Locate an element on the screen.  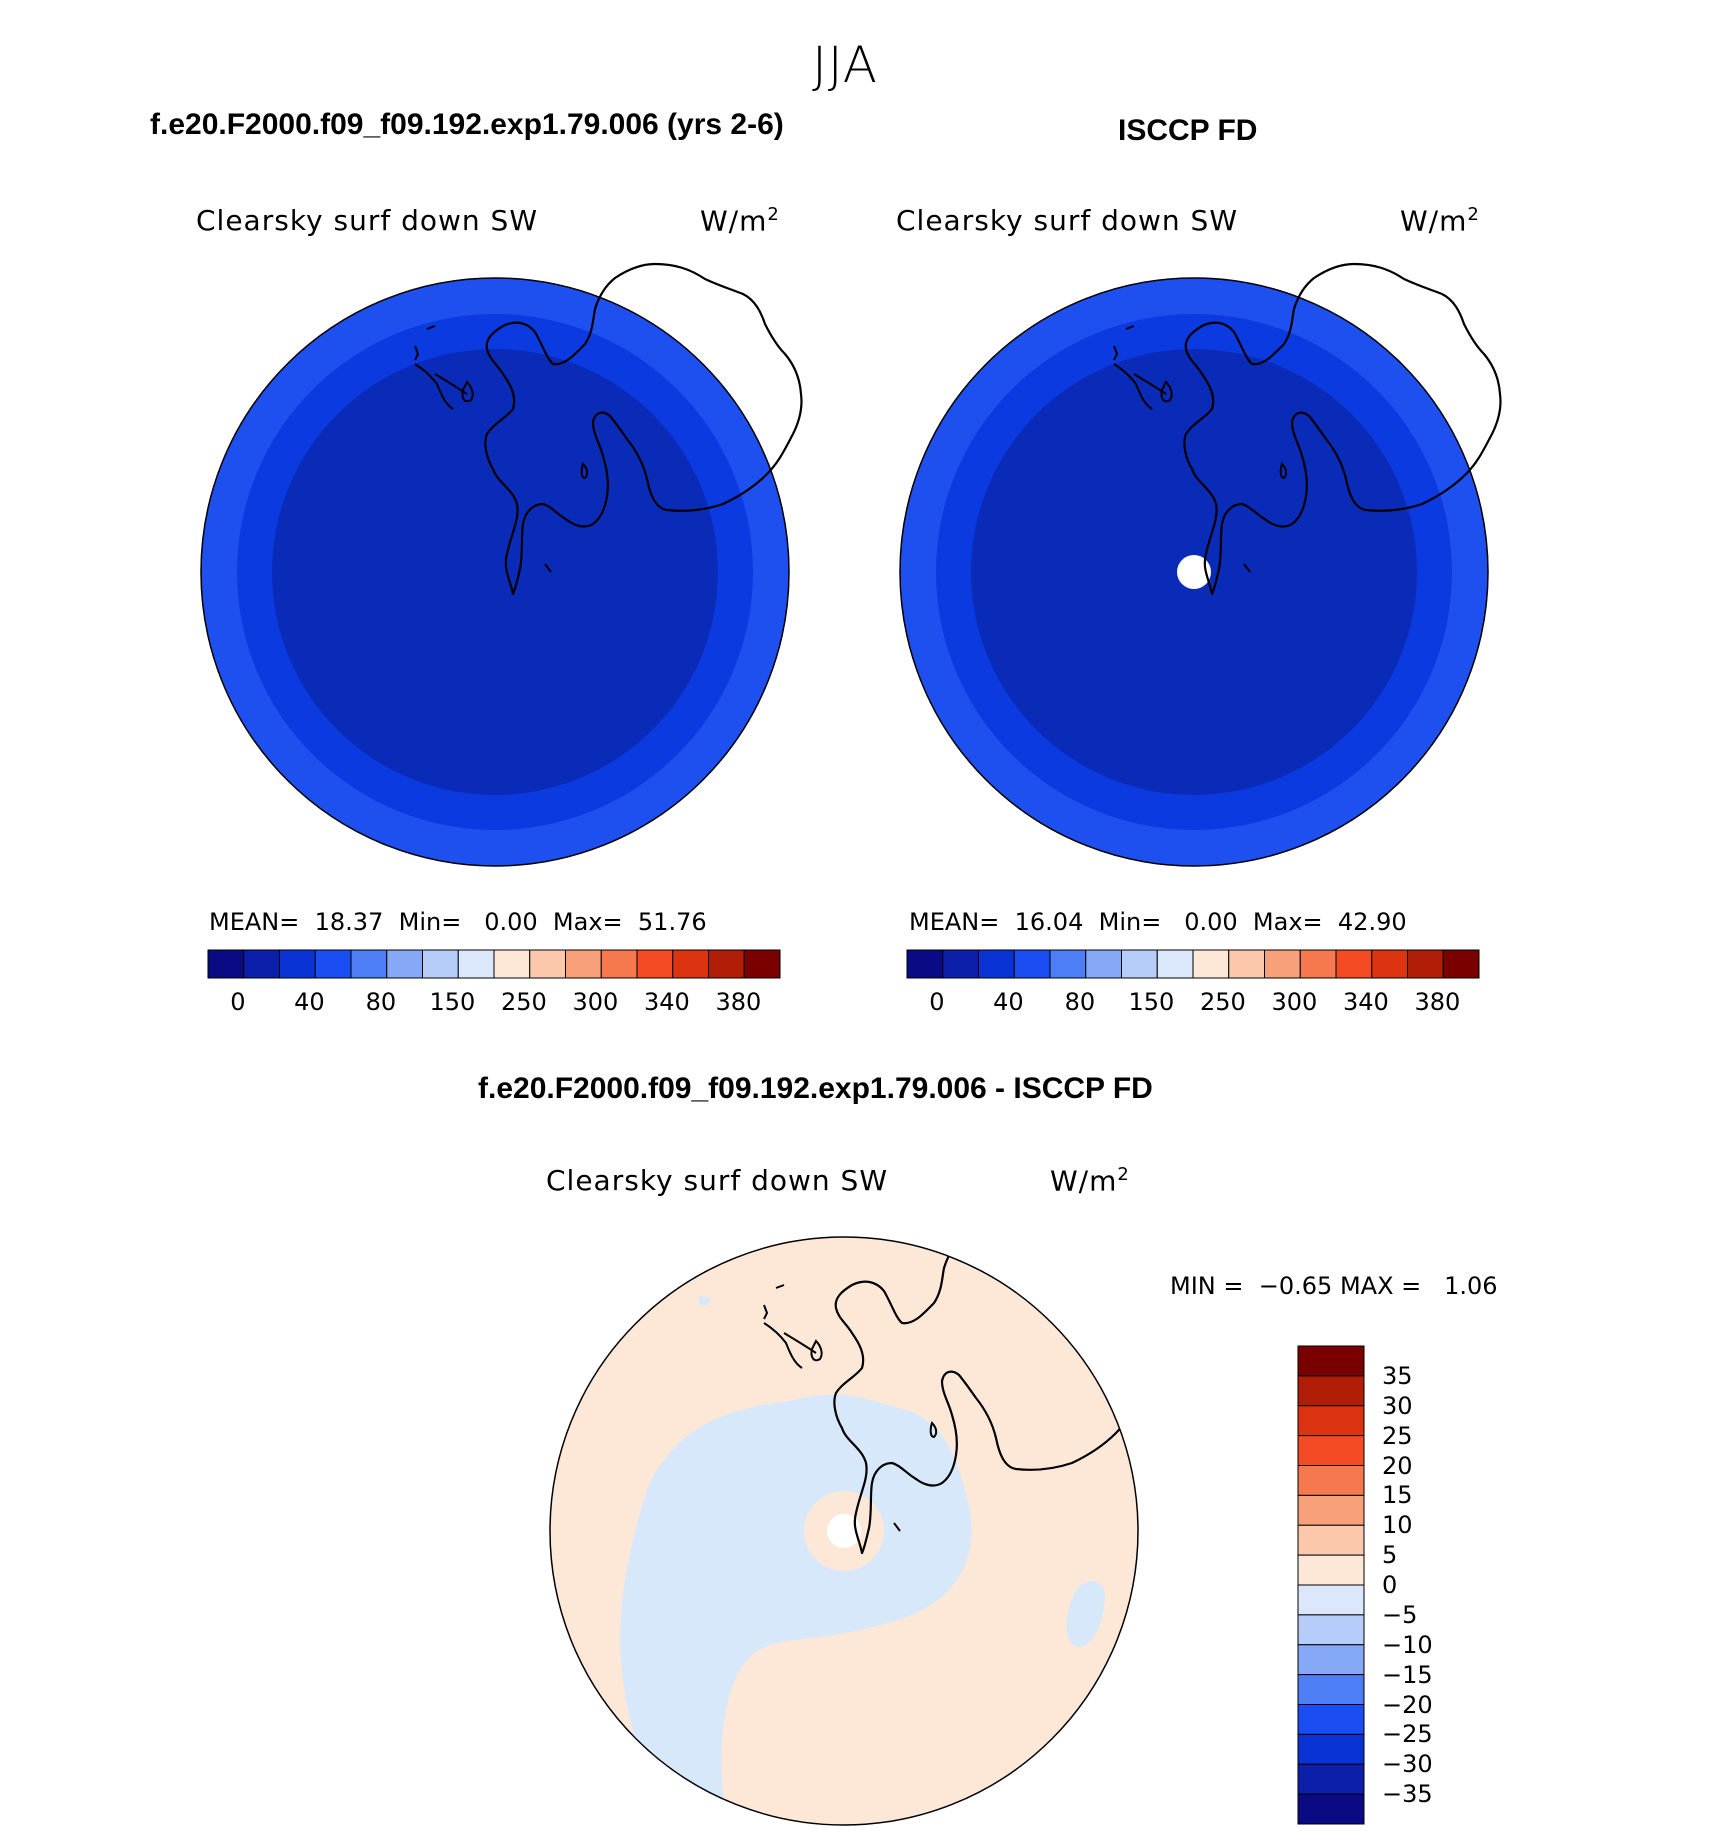
panel1-map is located at coordinates (501, 564).